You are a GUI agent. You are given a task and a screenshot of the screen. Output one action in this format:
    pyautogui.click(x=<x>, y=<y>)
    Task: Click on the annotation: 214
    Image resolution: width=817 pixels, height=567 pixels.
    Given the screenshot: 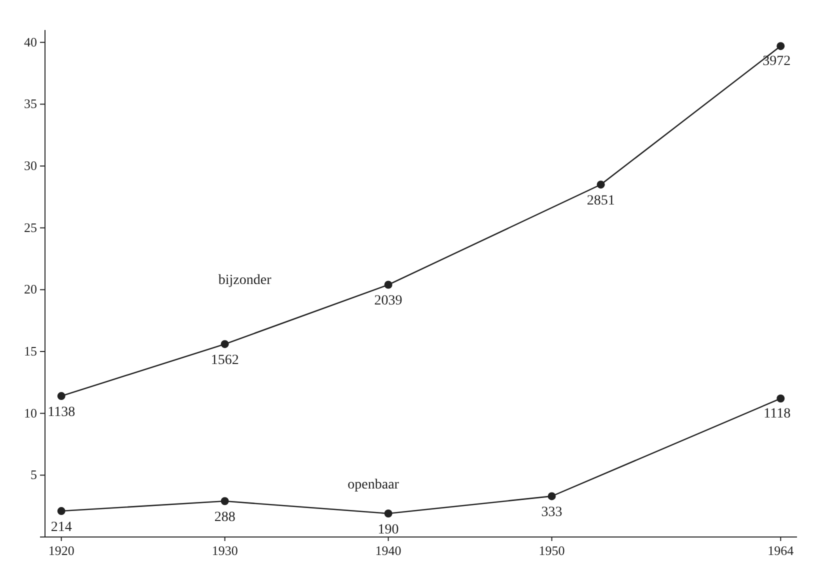 What is the action you would take?
    pyautogui.click(x=61, y=528)
    